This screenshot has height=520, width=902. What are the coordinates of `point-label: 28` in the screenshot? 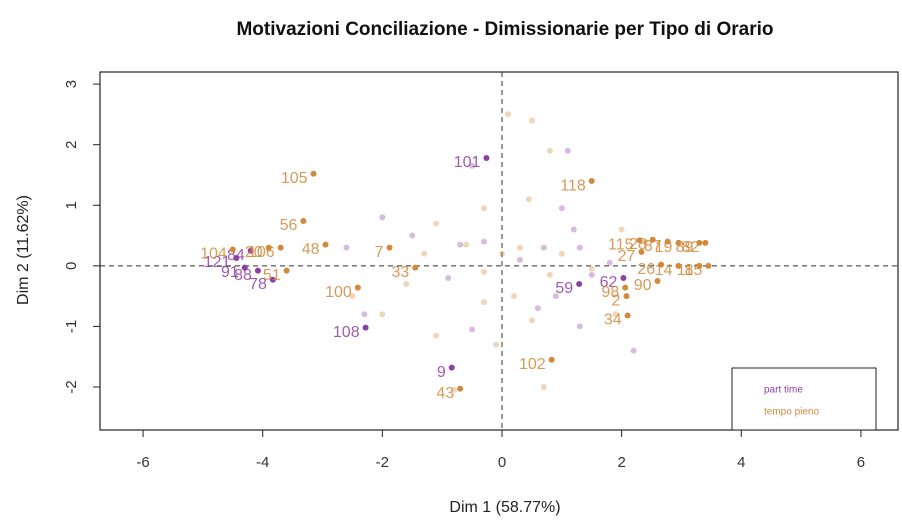 It's located at (638, 244).